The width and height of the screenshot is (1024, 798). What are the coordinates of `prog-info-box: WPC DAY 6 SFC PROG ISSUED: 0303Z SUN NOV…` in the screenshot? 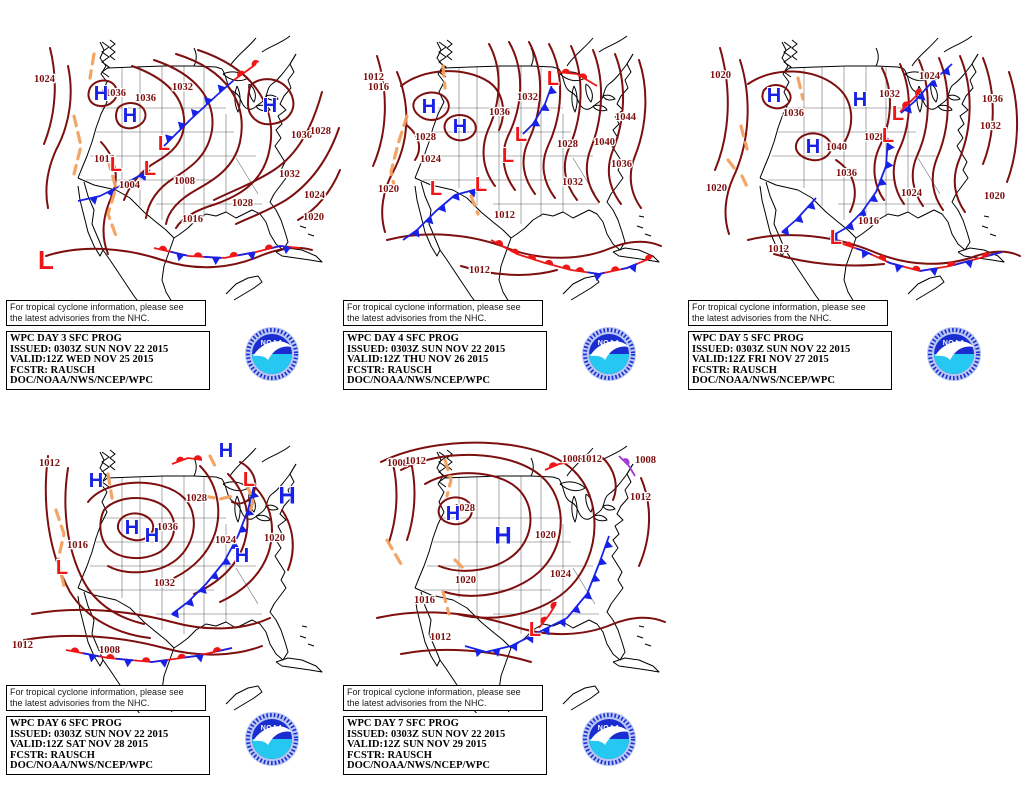 It's located at (108, 745).